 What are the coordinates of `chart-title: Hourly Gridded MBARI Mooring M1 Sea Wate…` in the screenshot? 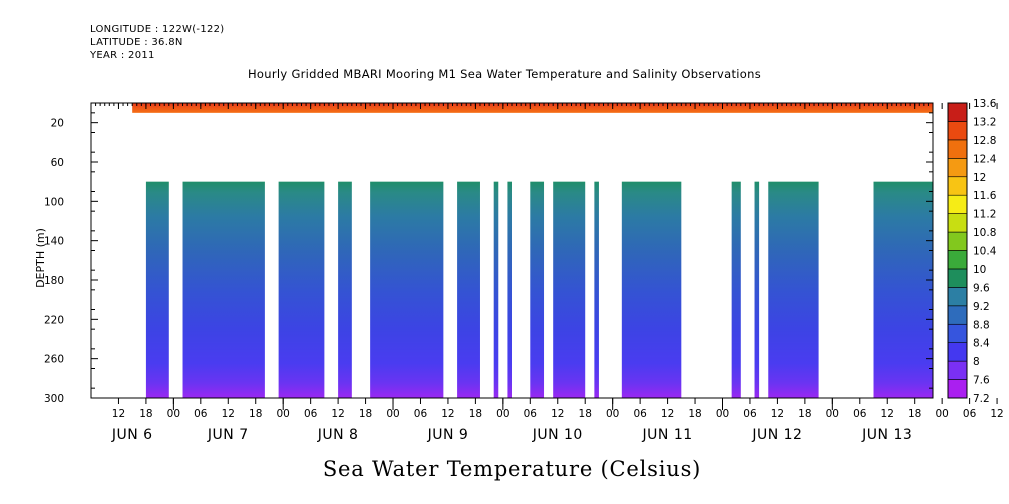 It's located at (504, 74).